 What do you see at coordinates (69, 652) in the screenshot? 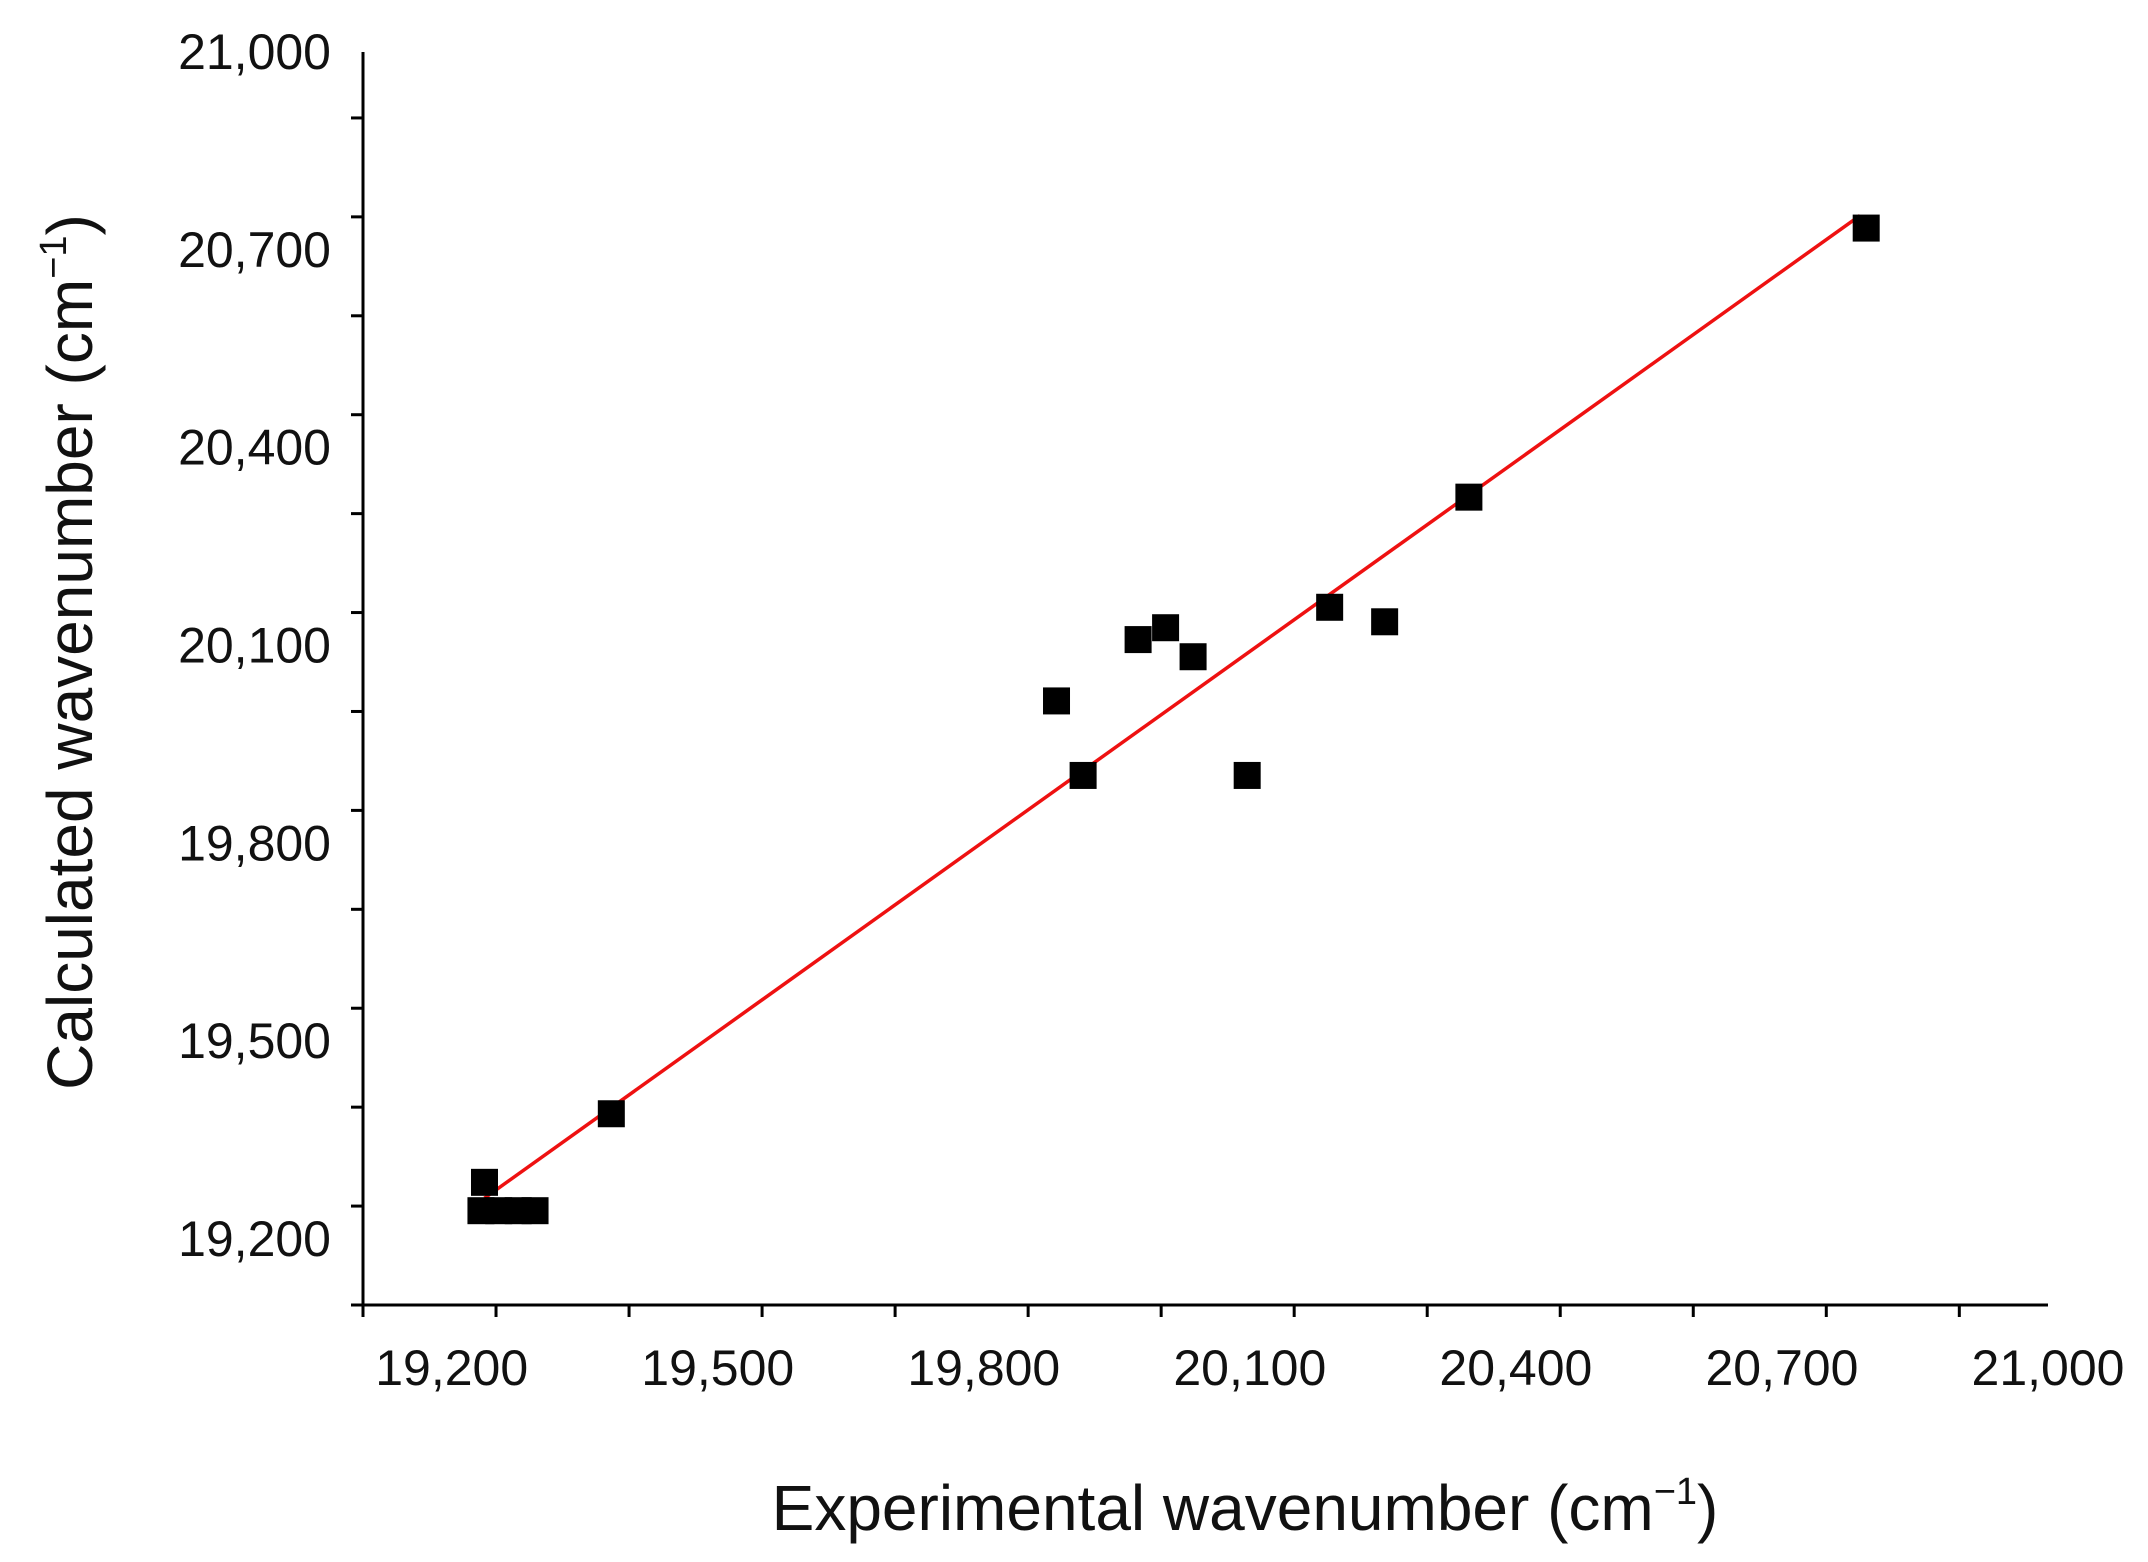
I see `y-axis-title: Calculated wavenumber (cm−1)` at bounding box center [69, 652].